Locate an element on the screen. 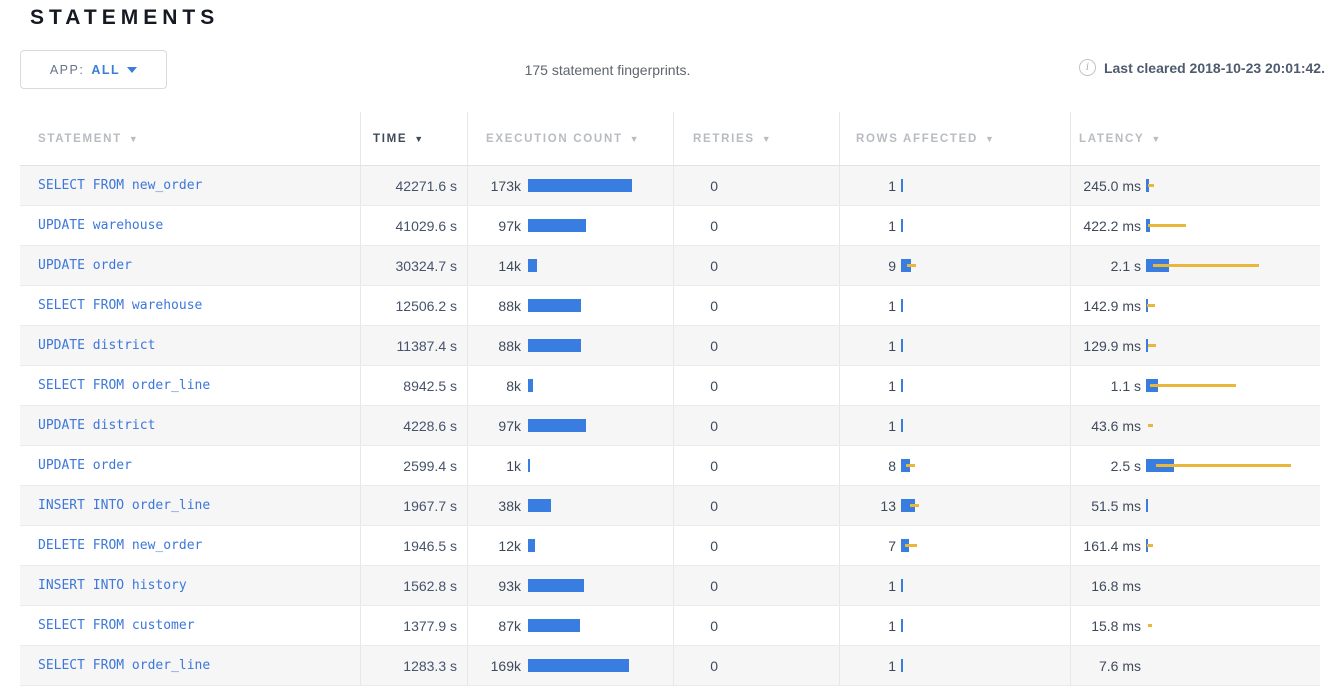 This screenshot has height=692, width=1336. time-cell: 4228.6 s is located at coordinates (413, 425).